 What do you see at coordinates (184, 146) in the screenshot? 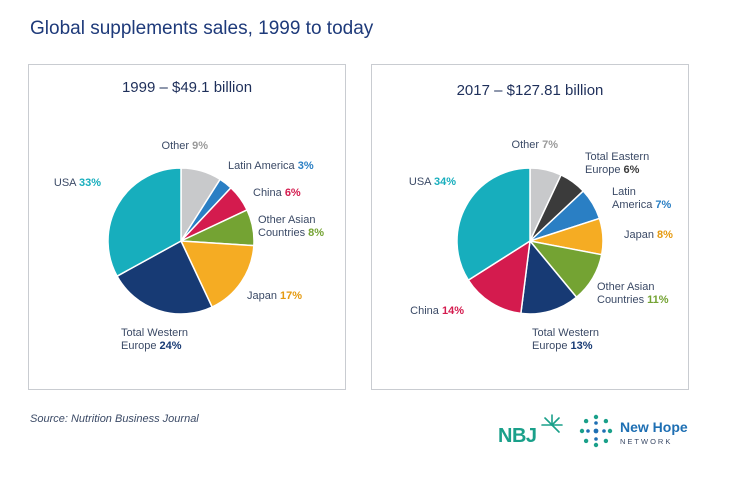
I see `label-other-1999: Other 9%` at bounding box center [184, 146].